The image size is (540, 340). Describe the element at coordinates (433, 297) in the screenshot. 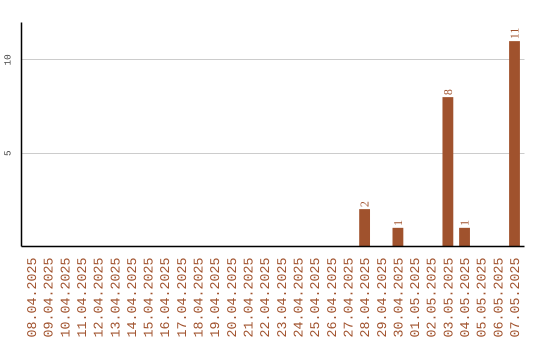

I see `x-tick-label: 02.05.2025` at that location.